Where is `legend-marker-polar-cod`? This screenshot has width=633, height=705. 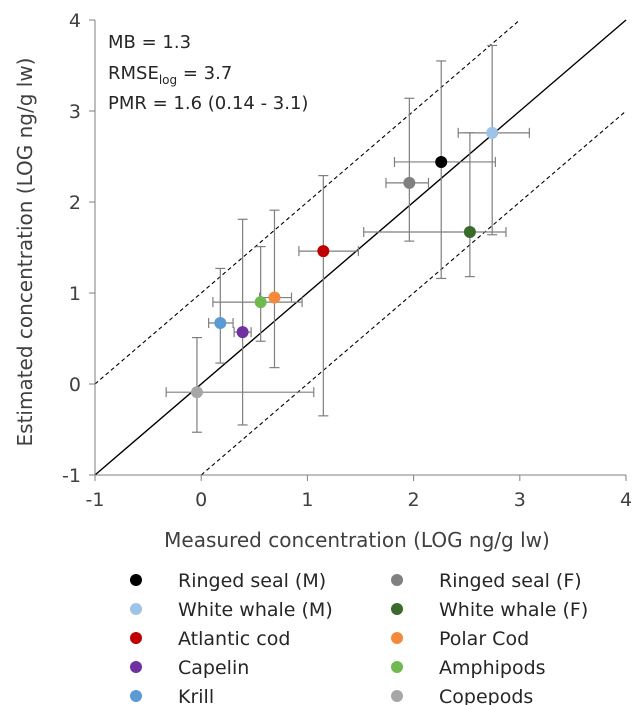 legend-marker-polar-cod is located at coordinates (397, 638).